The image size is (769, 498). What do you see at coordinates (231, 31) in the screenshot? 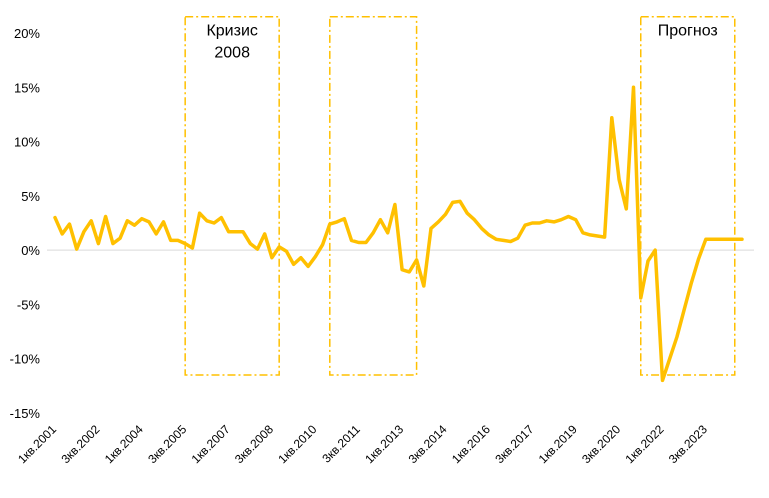
I see `annotation-label-0-0: Кризис` at bounding box center [231, 31].